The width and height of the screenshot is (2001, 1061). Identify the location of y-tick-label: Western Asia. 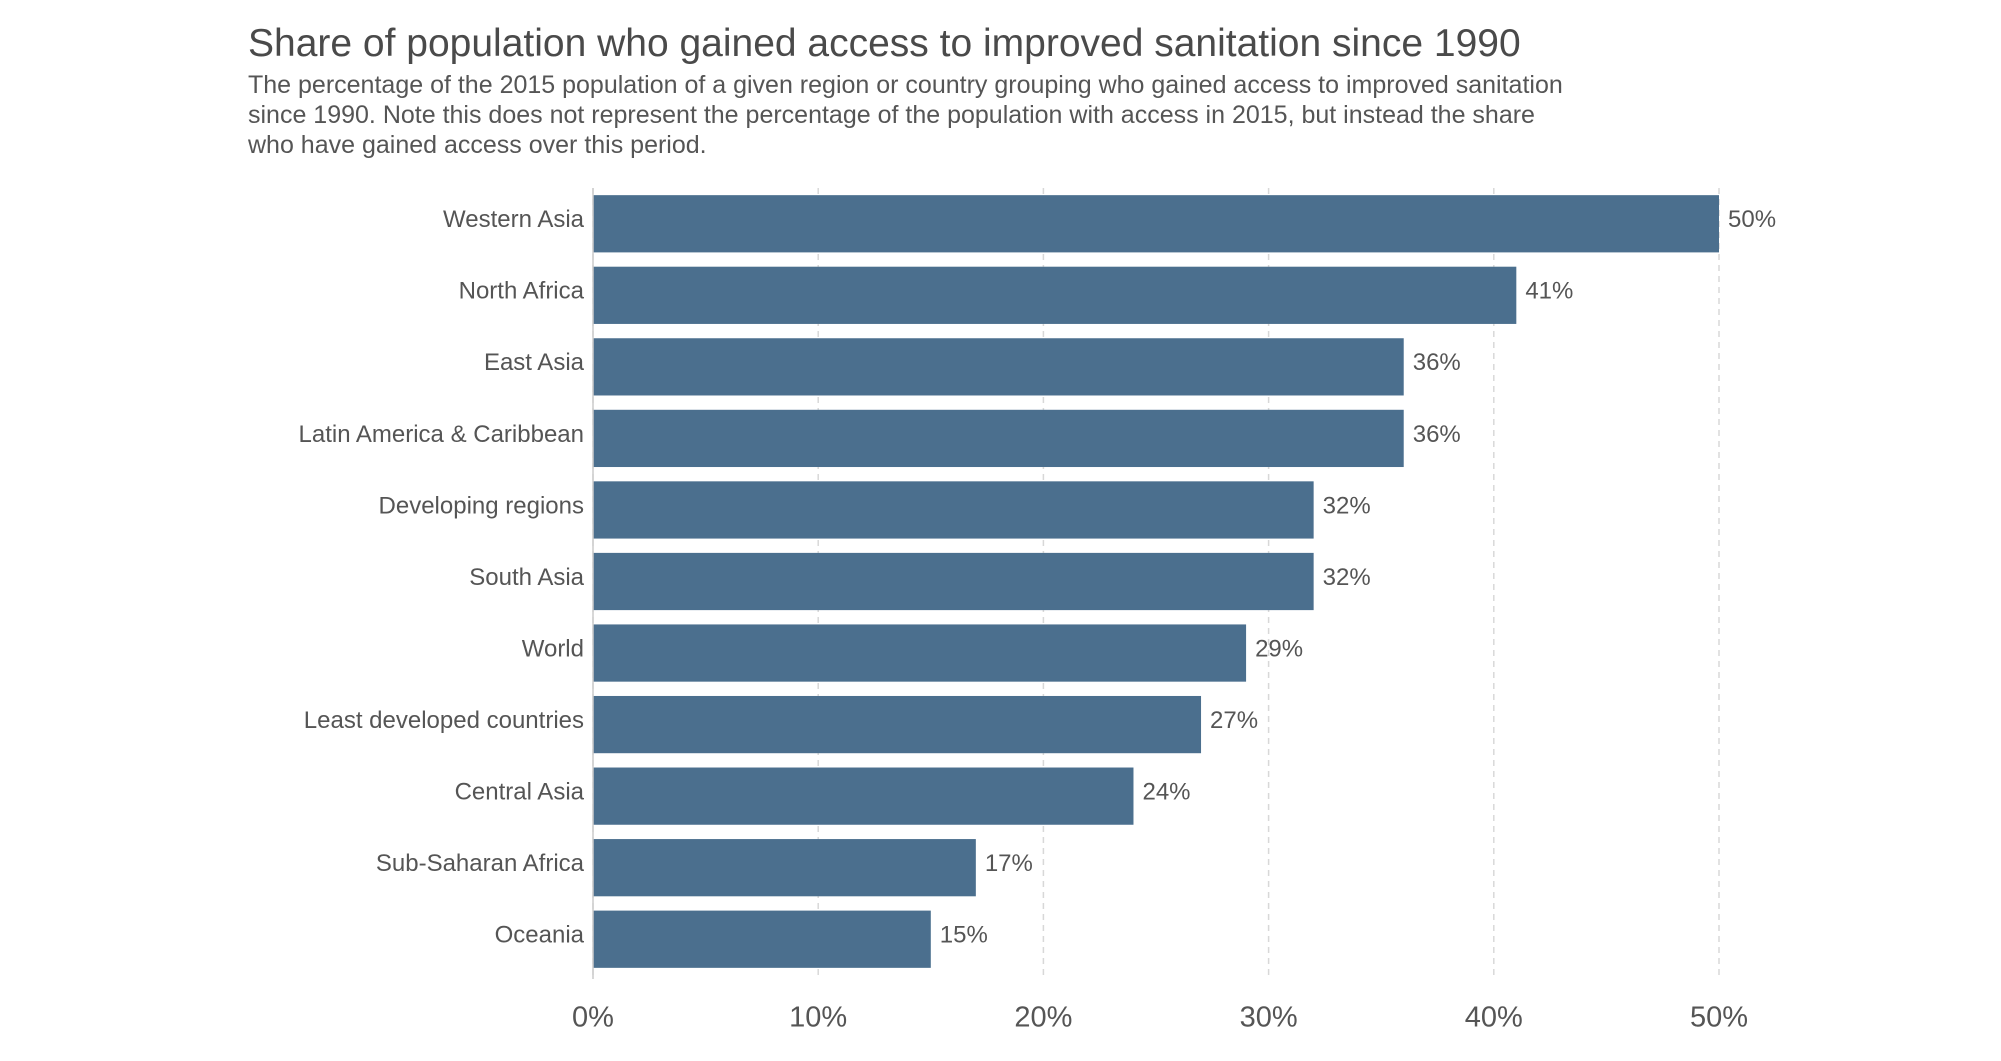
(514, 219).